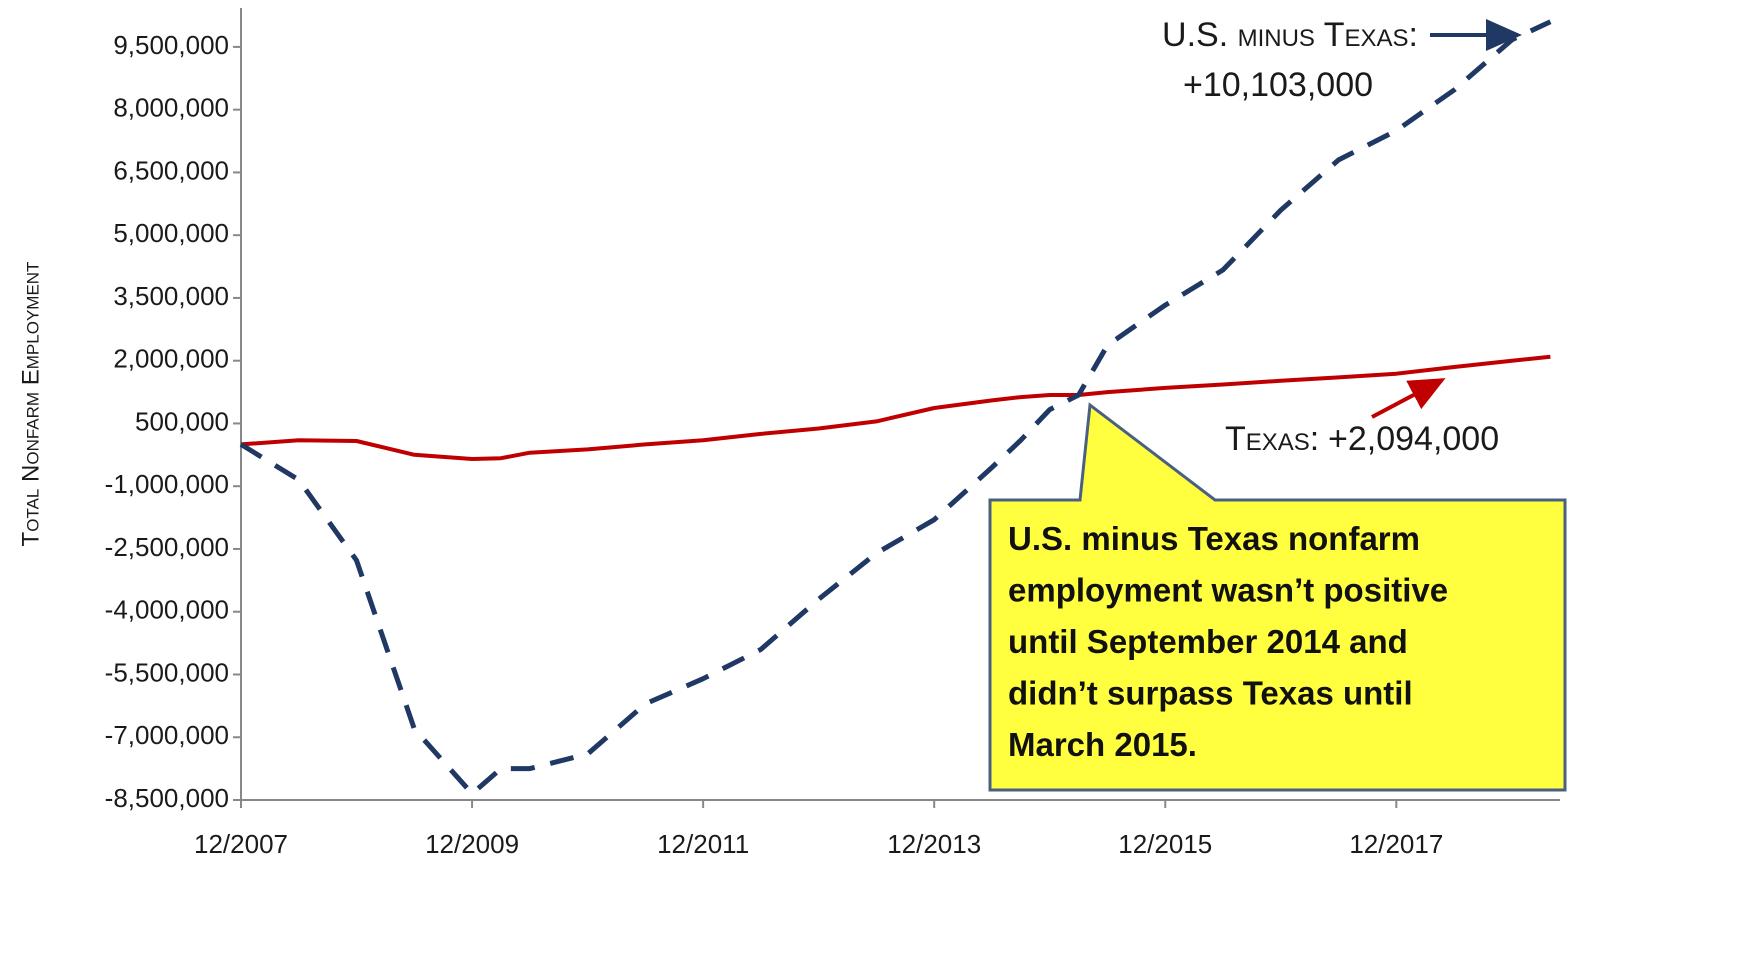 The image size is (1750, 961). What do you see at coordinates (167, 547) in the screenshot?
I see `y-tick-label: -2,500,000` at bounding box center [167, 547].